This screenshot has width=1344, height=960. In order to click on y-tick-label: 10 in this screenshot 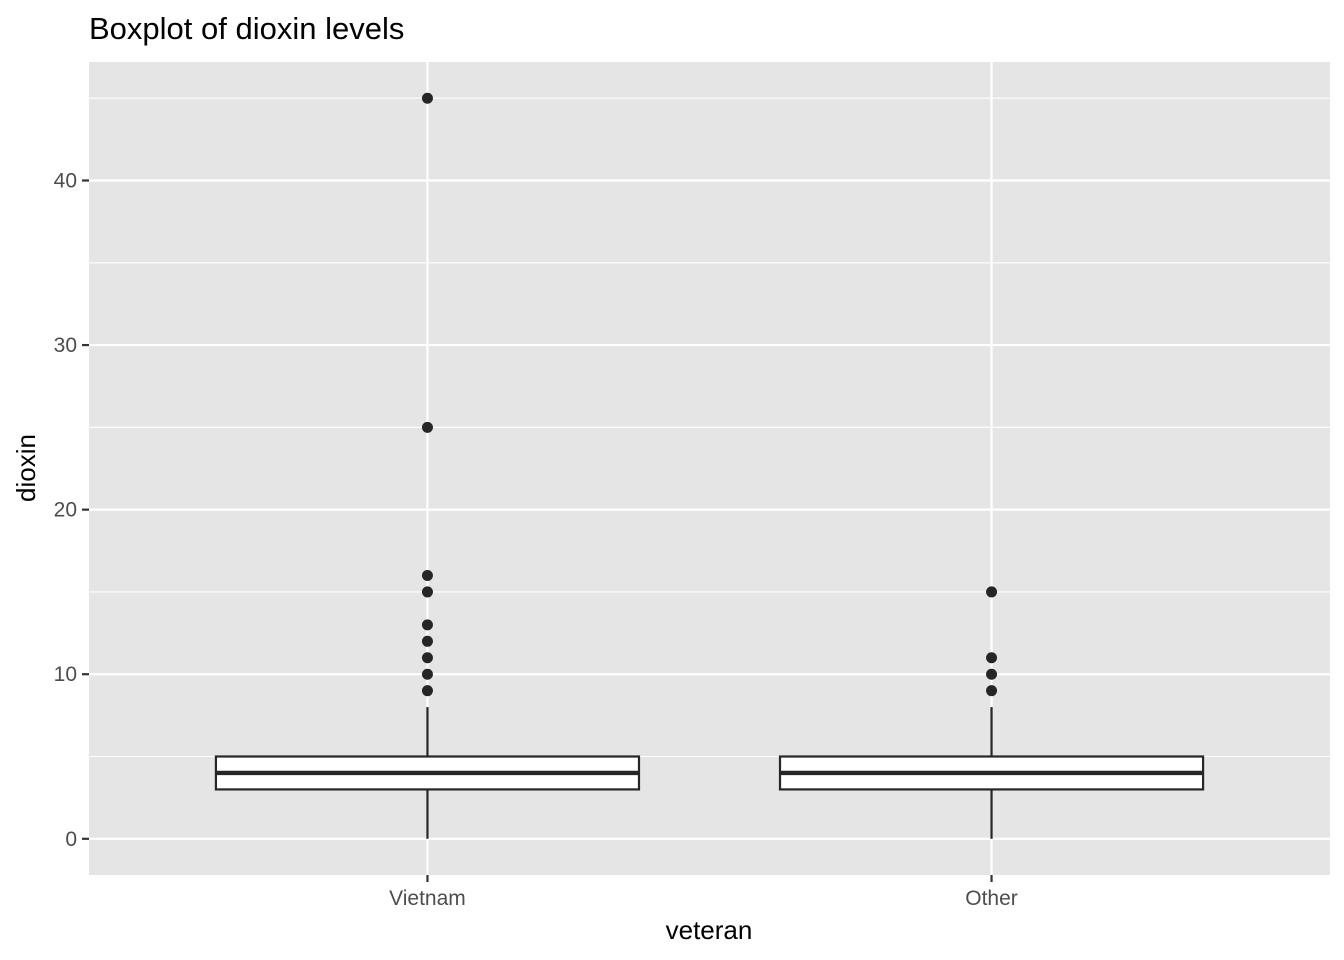, I will do `click(65, 674)`.